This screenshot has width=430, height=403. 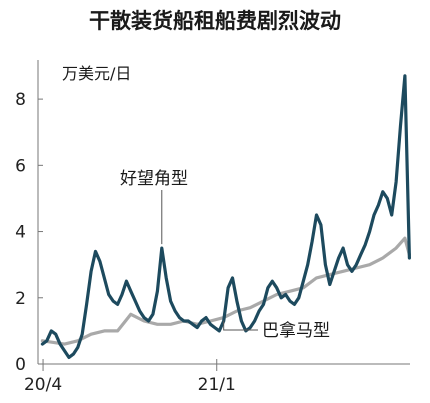 I want to click on x-tick-label: 21/1, so click(x=217, y=385).